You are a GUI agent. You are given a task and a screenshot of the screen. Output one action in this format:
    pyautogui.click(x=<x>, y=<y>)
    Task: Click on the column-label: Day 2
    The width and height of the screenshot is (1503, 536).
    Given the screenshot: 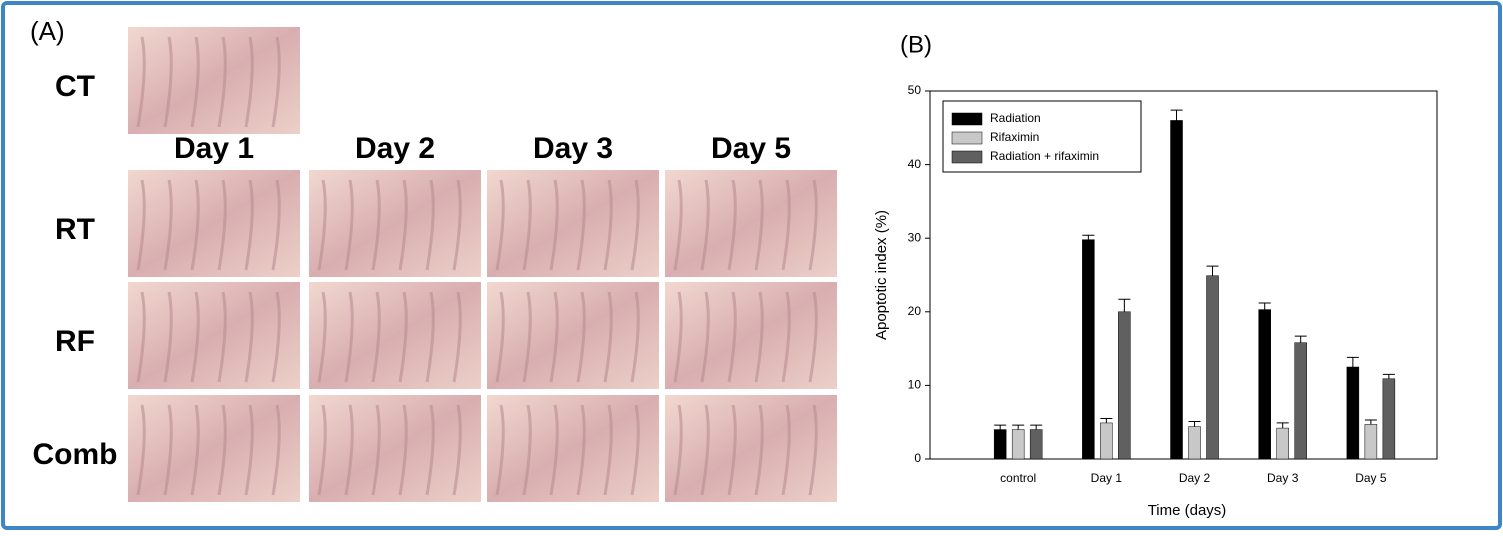 What is the action you would take?
    pyautogui.click(x=395, y=148)
    